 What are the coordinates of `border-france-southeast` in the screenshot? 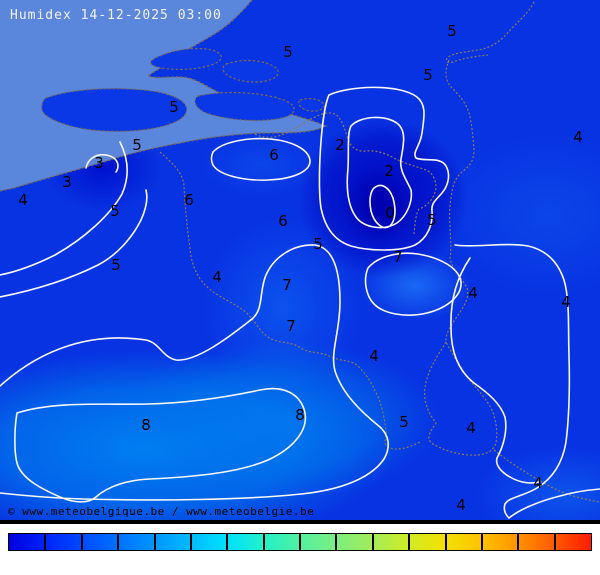 It's located at (546, 476).